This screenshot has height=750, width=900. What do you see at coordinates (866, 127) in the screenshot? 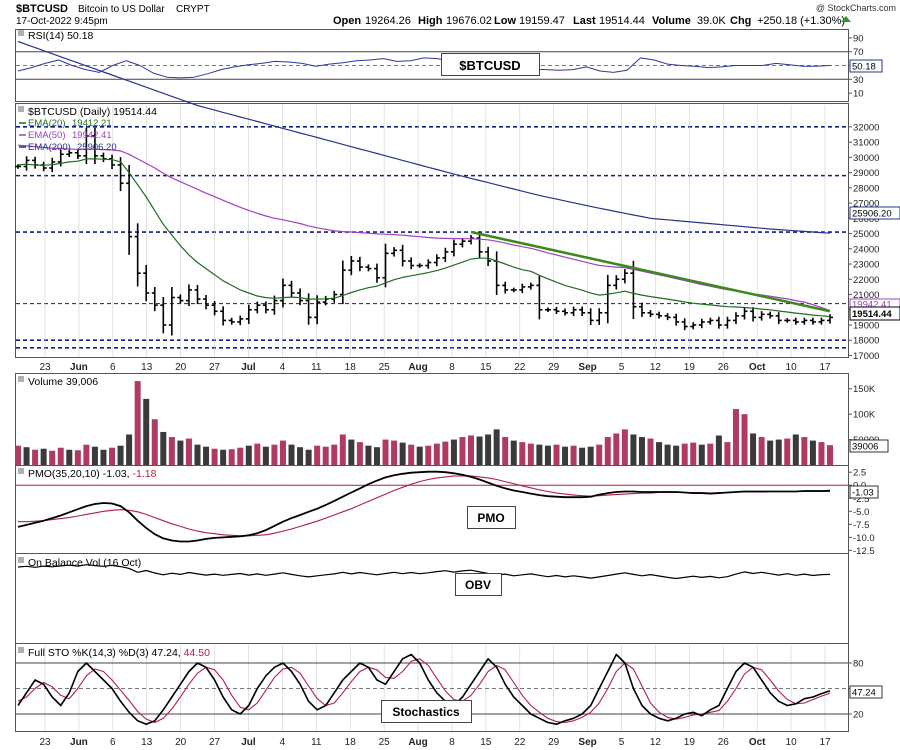
I see `price-y-tick-label: 32000` at bounding box center [866, 127].